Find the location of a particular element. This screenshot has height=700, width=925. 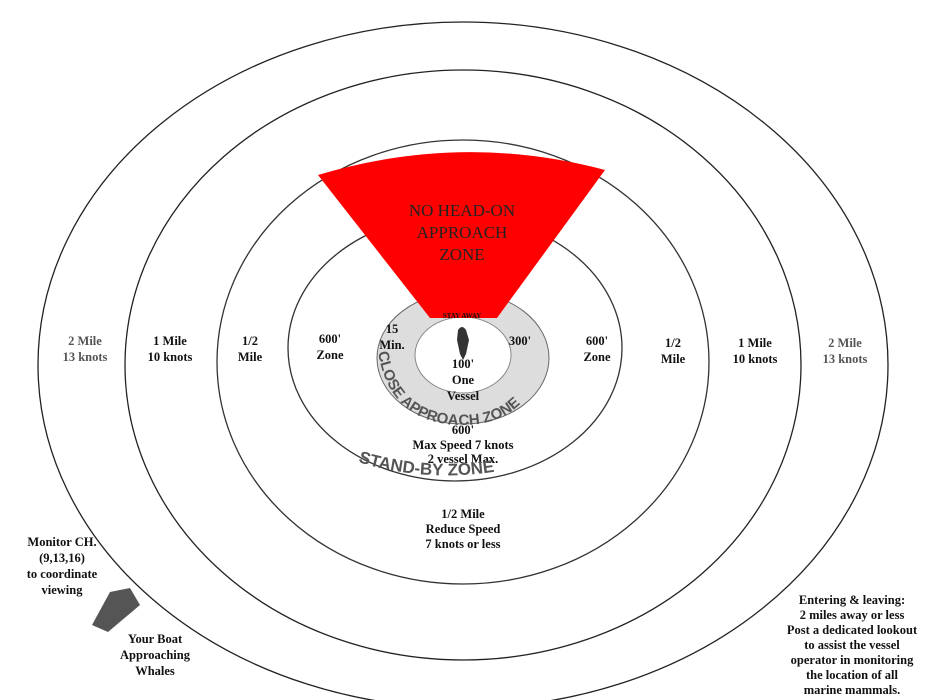

note: Entering & leaving: is located at coordinates (852, 600).